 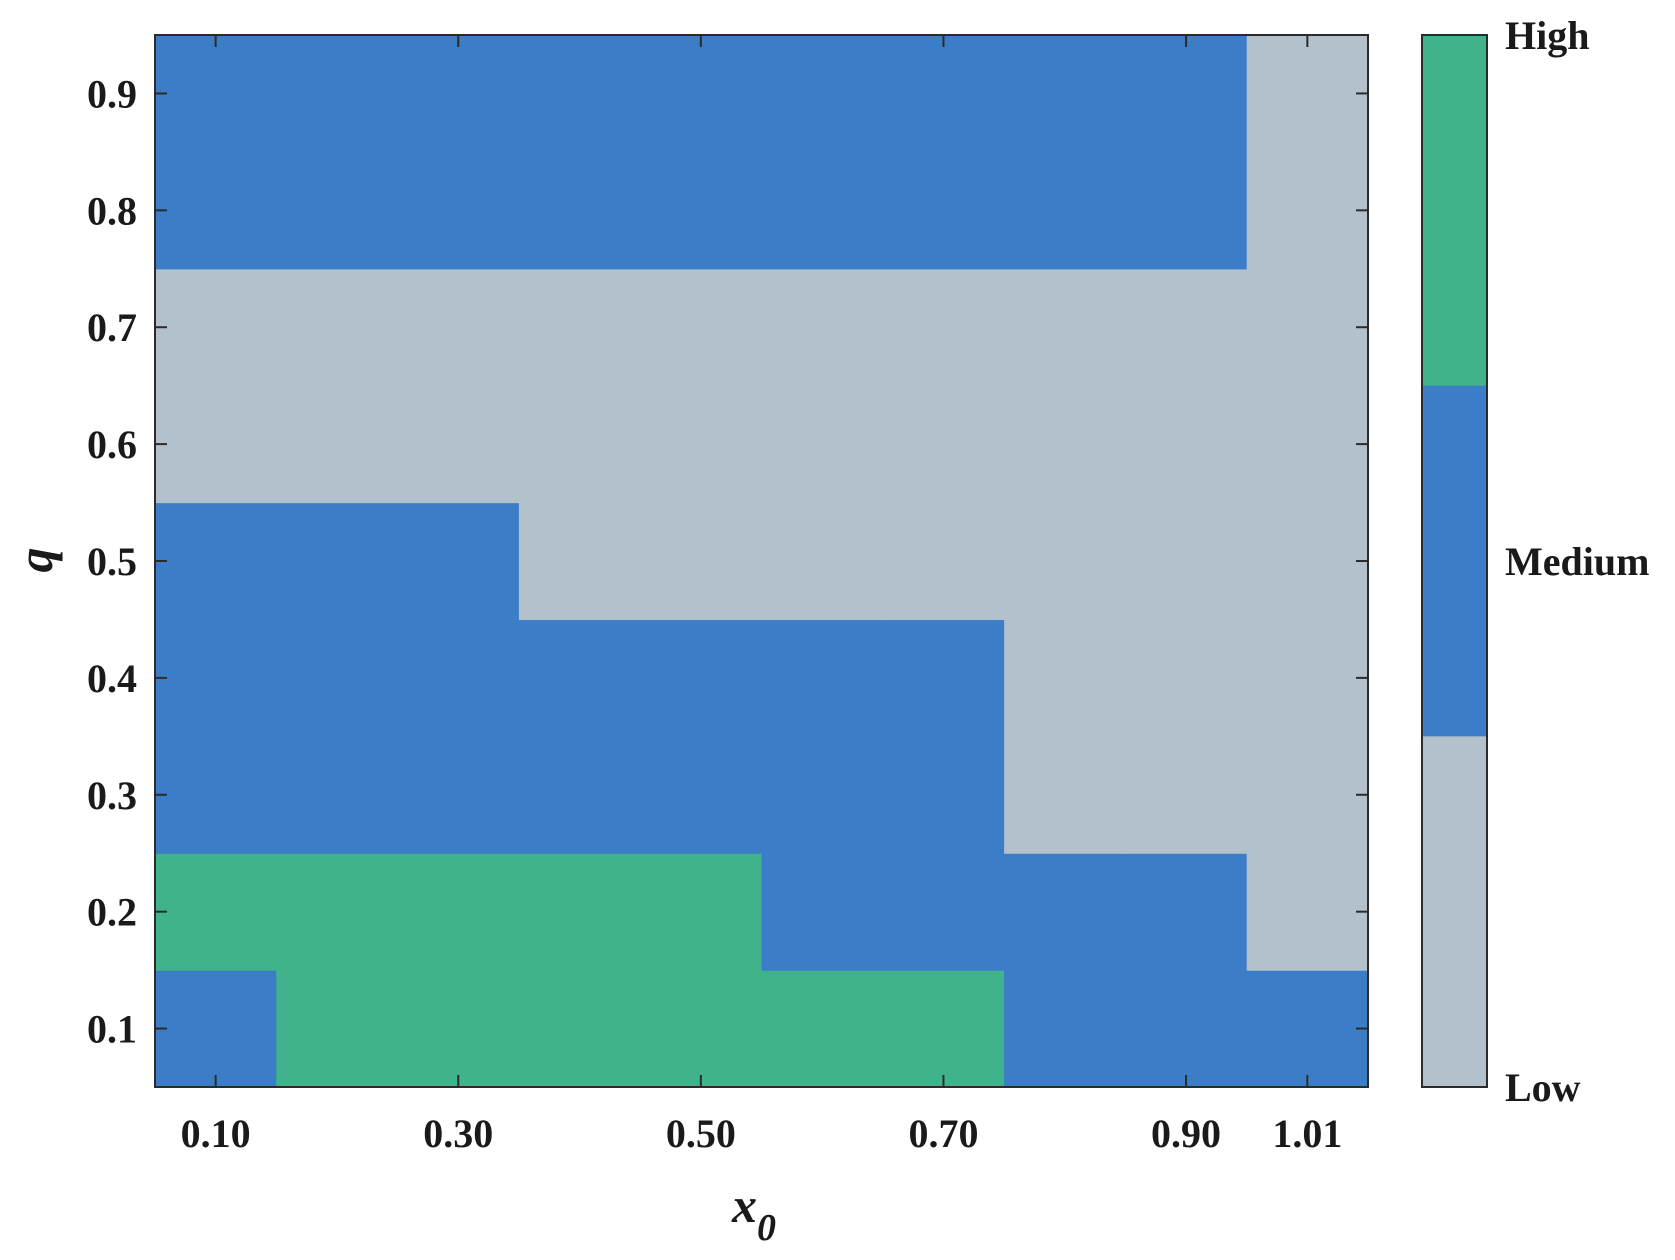 What do you see at coordinates (112, 93) in the screenshot?
I see `y-tick-label: 0.9` at bounding box center [112, 93].